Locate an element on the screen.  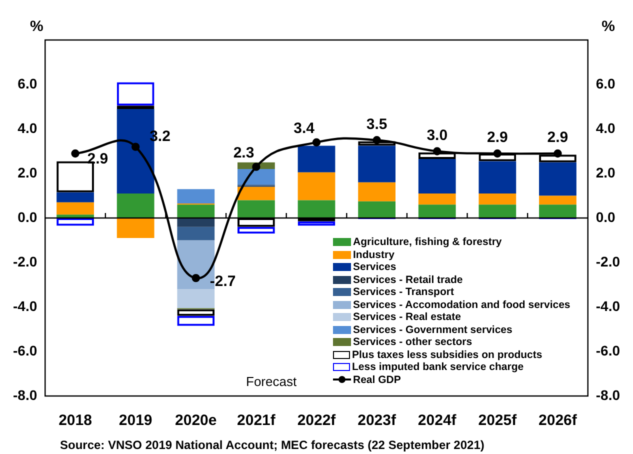
legend-label: Services - Accomodation and food services is located at coordinates (461, 304).